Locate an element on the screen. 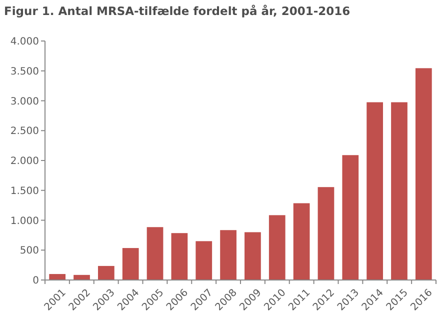 This screenshot has width=440, height=320. y-tick-label: 500 is located at coordinates (29, 251).